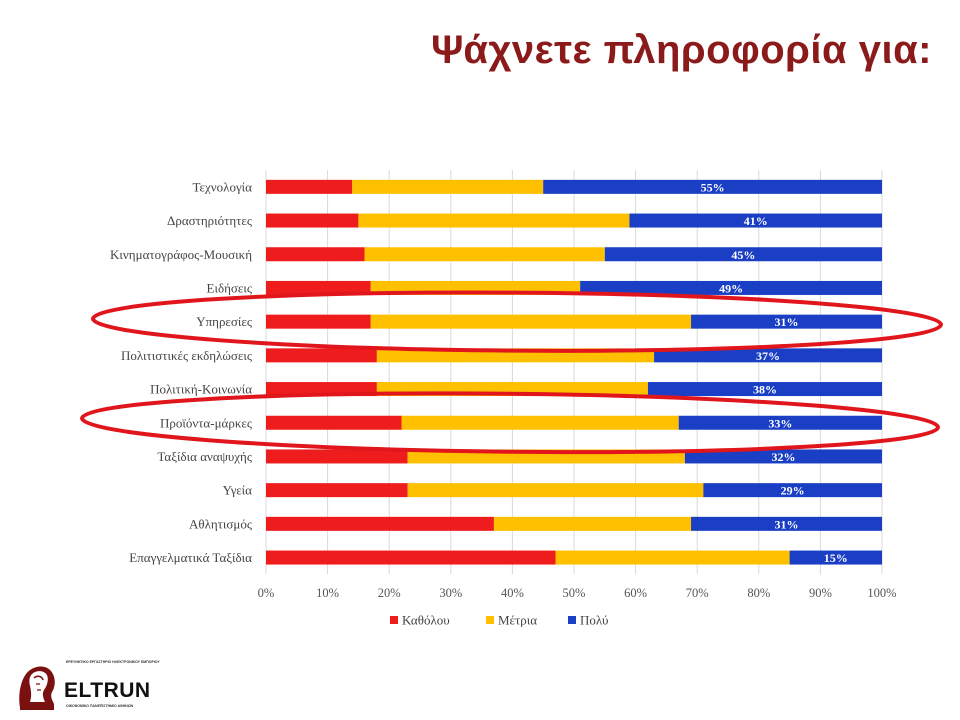  I want to click on x-tick-label: 30%, so click(450, 593).